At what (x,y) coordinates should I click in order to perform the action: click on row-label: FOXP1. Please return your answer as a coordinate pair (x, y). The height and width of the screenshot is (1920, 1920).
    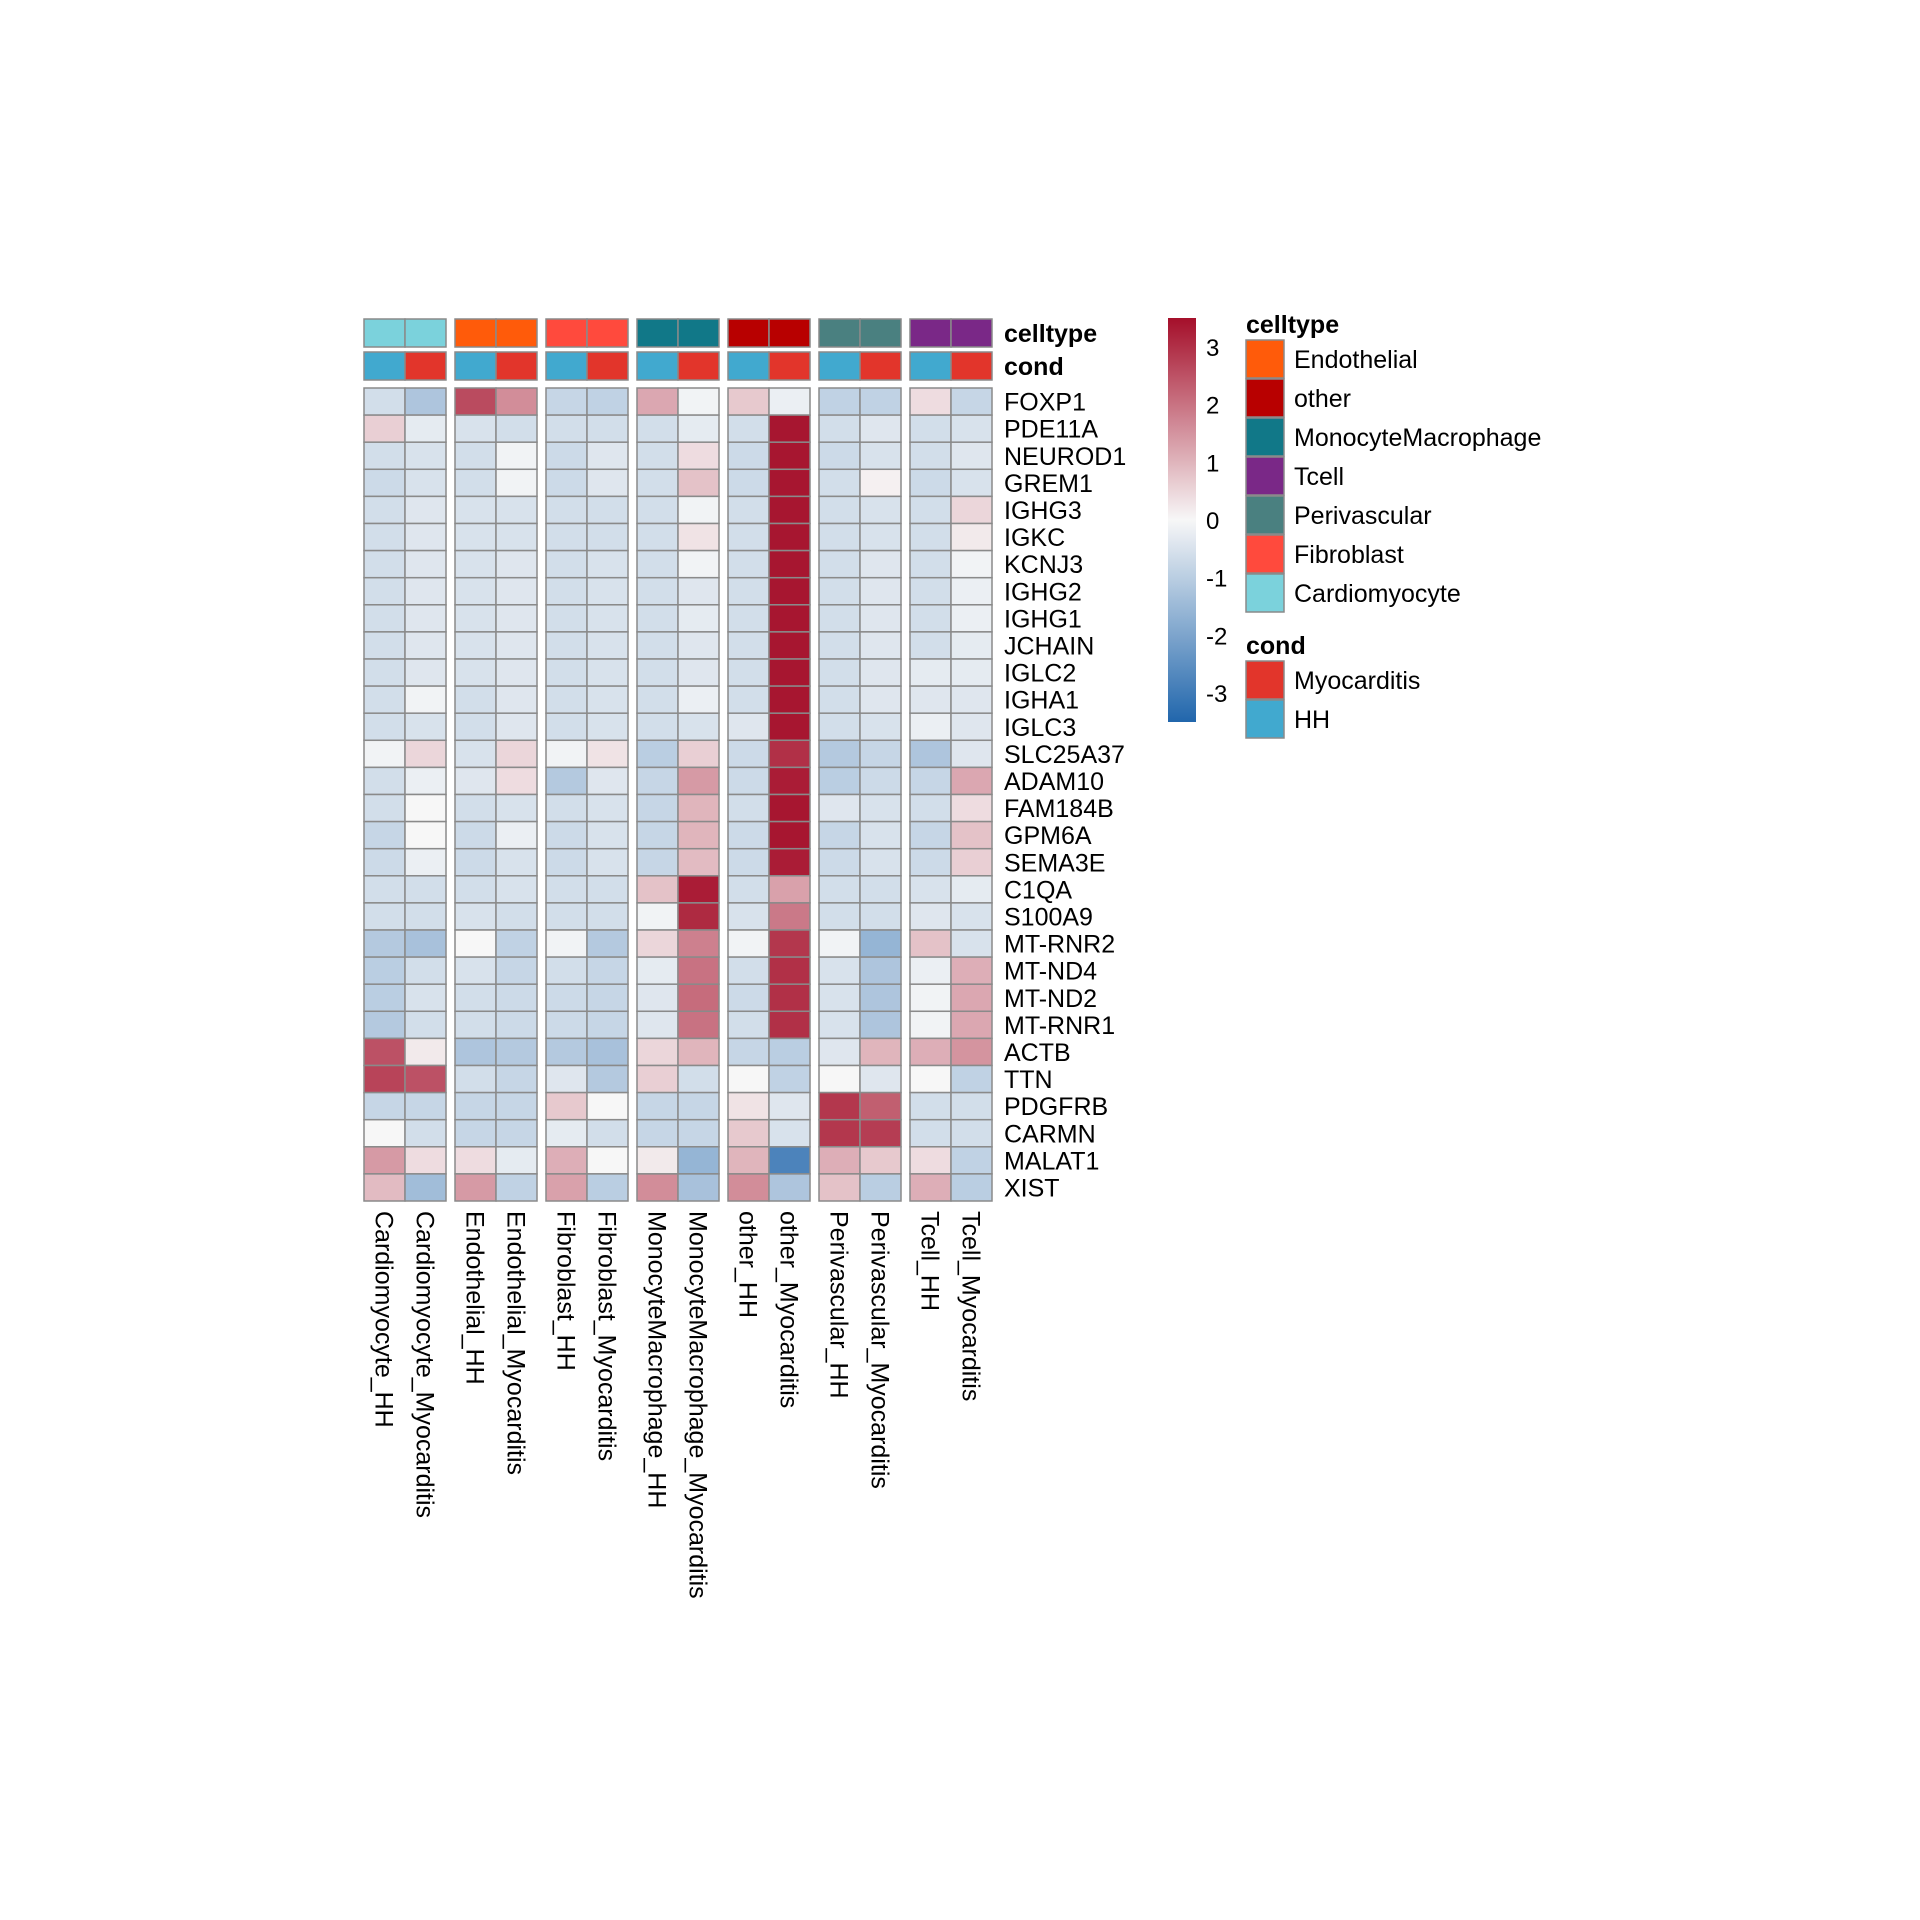
    Looking at the image, I should click on (1045, 403).